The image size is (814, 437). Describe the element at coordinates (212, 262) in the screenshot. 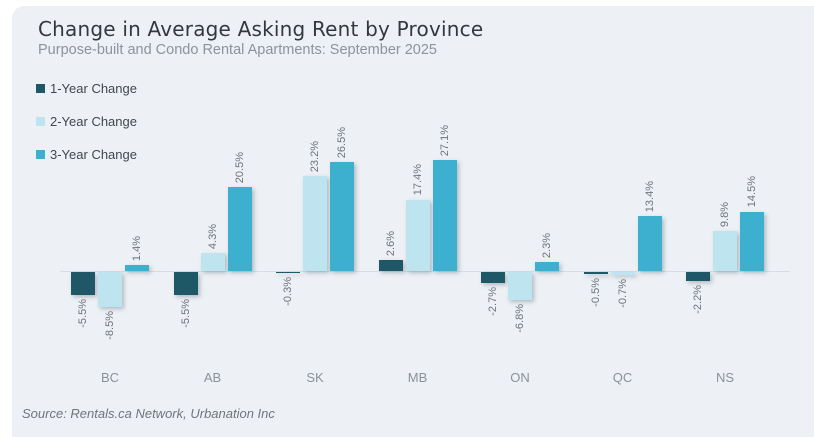

I see `bar-2-year-change-ab` at that location.